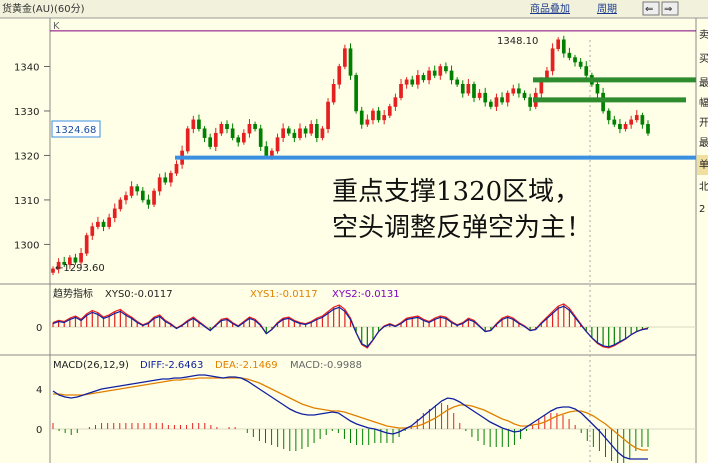  What do you see at coordinates (702, 209) in the screenshot?
I see `quote-panel-label: 2` at bounding box center [702, 209].